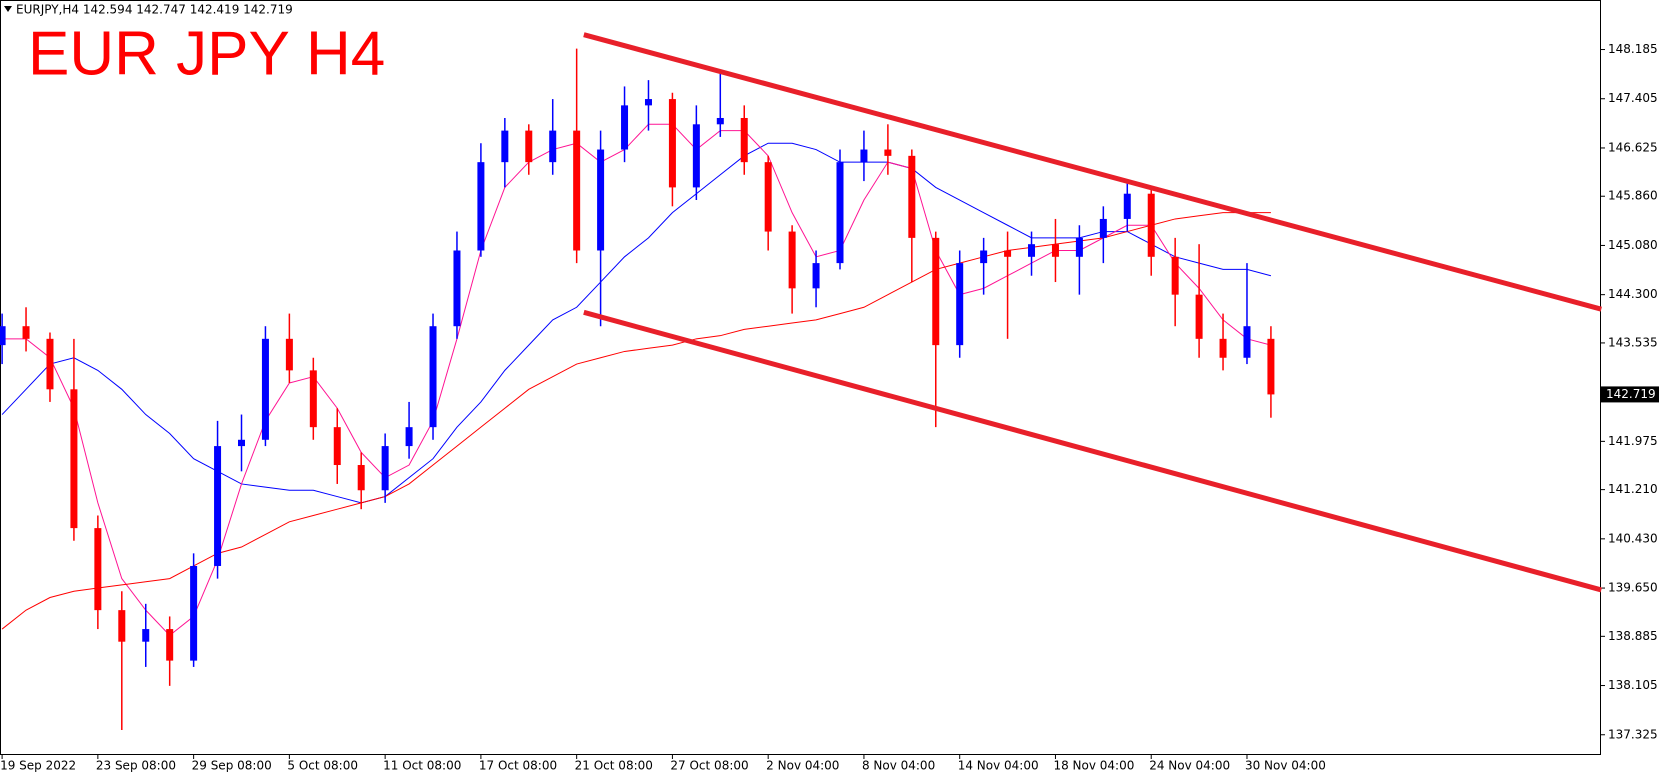 Image resolution: width=1661 pixels, height=777 pixels. I want to click on y-tick-label: 141.210, so click(1633, 489).